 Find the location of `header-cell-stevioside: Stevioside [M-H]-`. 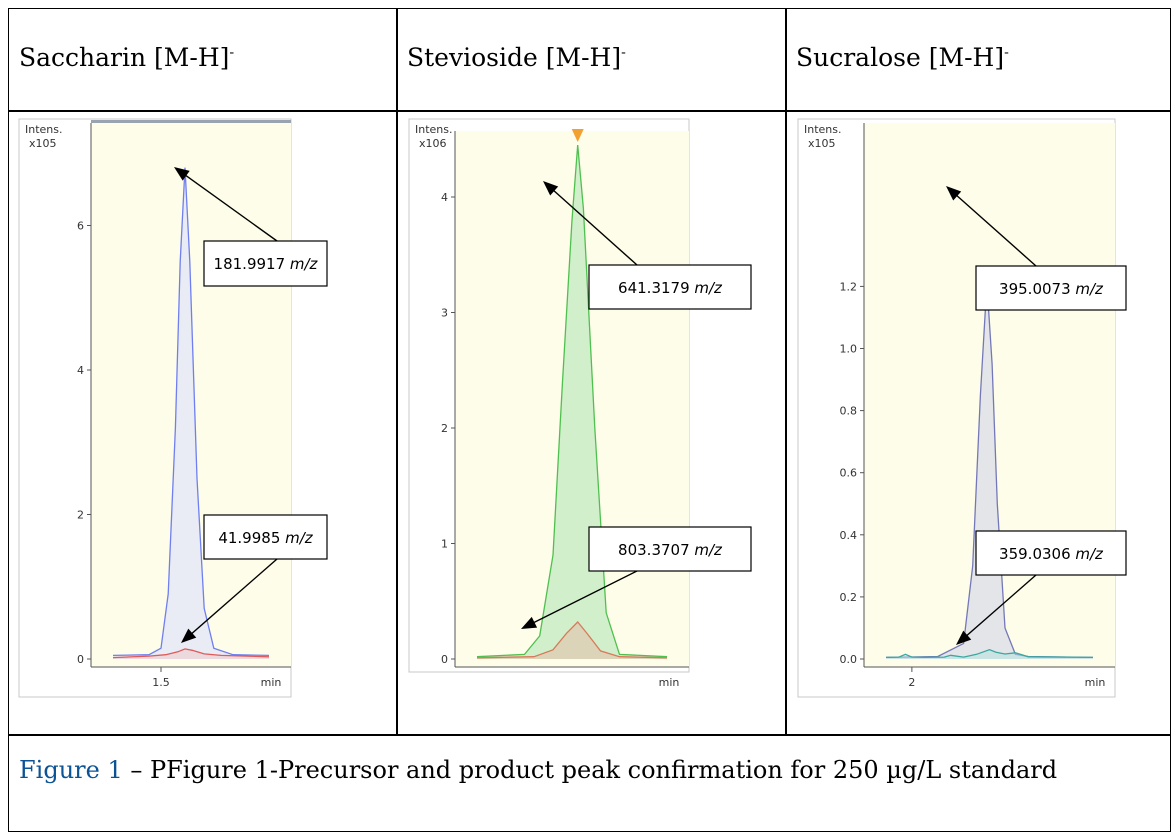

header-cell-stevioside: Stevioside [M-H]- is located at coordinates (591, 60).